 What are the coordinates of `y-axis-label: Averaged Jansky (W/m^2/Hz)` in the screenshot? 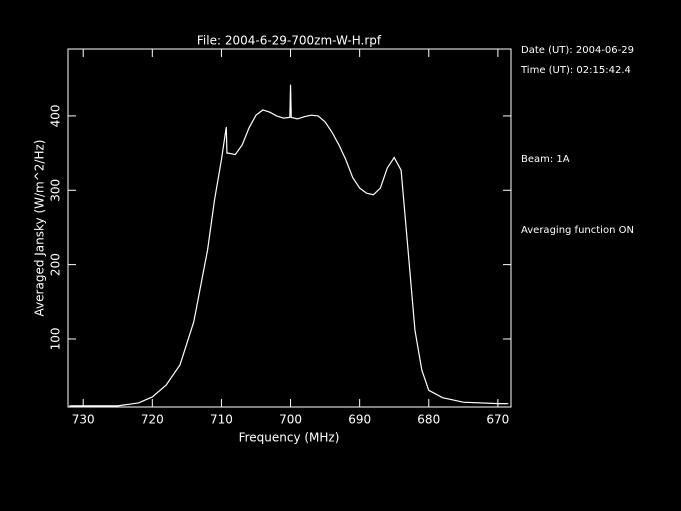 It's located at (40, 228).